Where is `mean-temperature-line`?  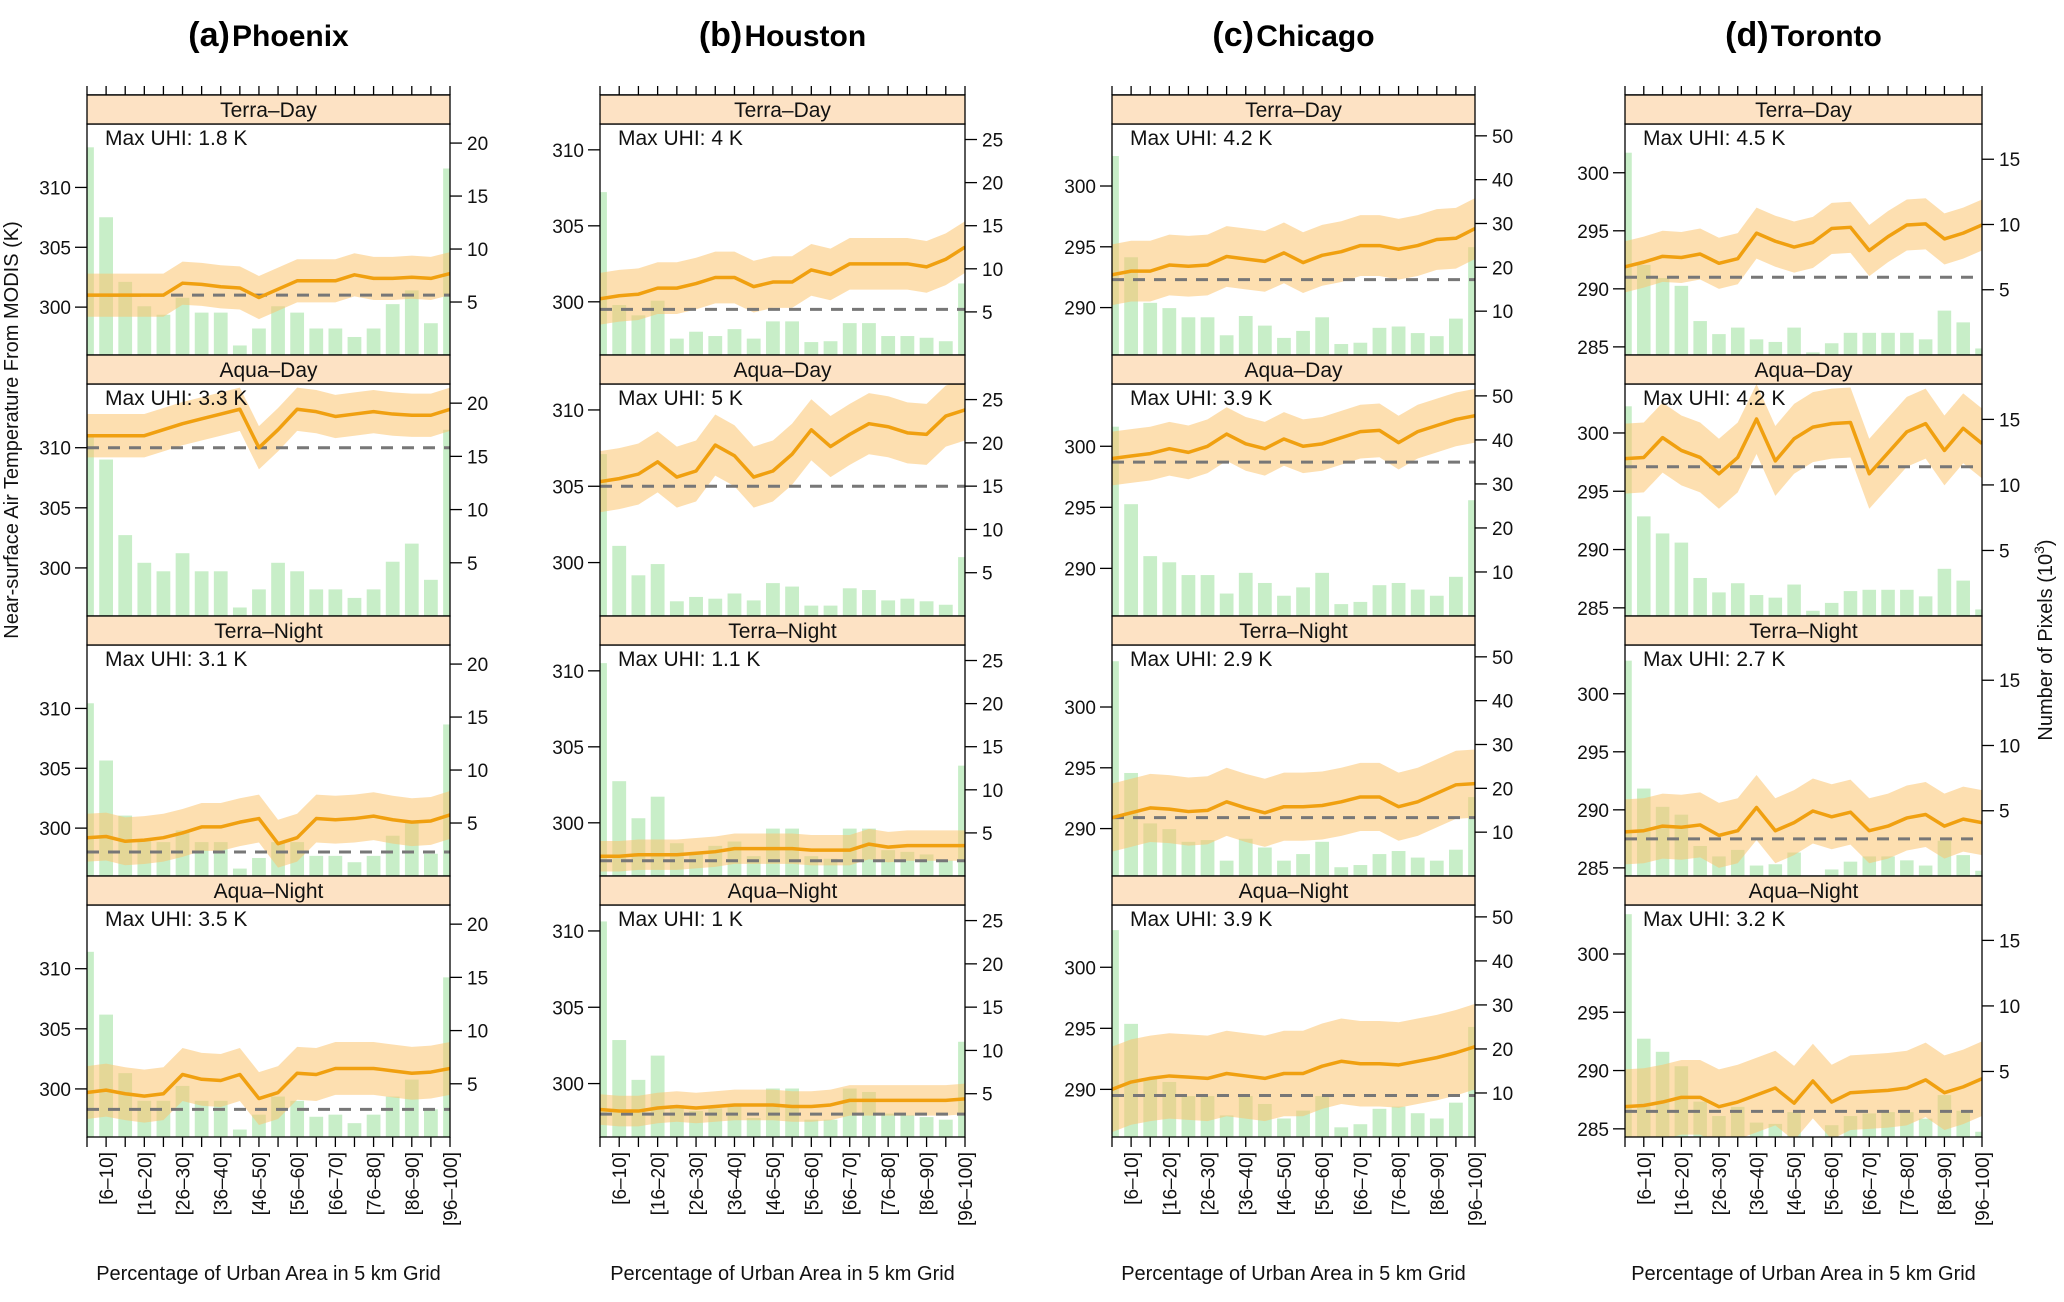 mean-temperature-line is located at coordinates (268, 1083).